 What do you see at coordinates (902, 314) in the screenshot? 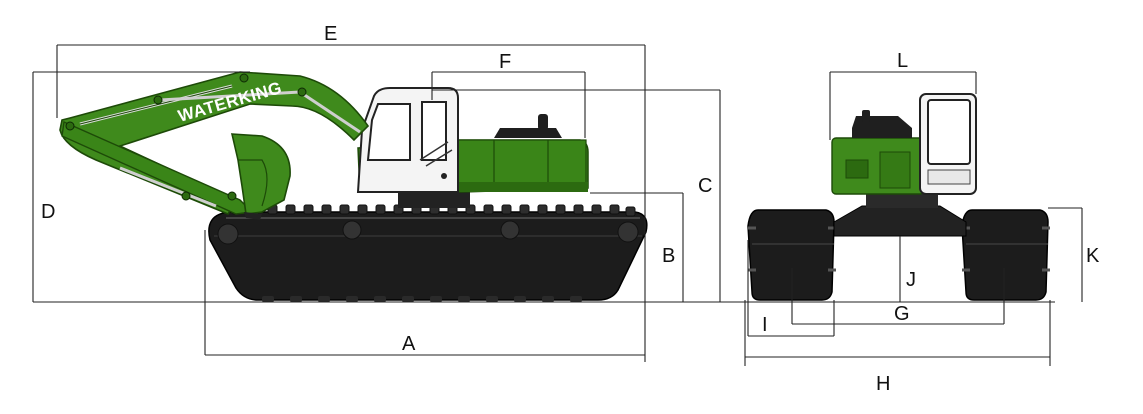
I see `label-G: G` at bounding box center [902, 314].